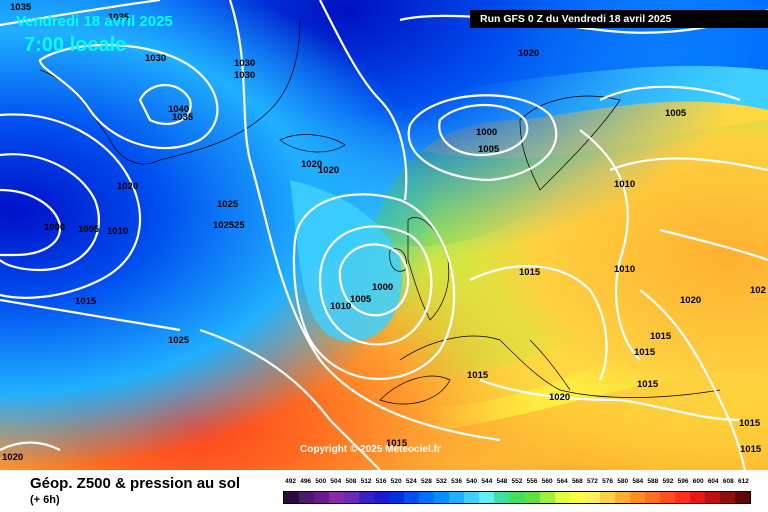  Describe the element at coordinates (577, 481) in the screenshot. I see `scale-label: 568` at that location.